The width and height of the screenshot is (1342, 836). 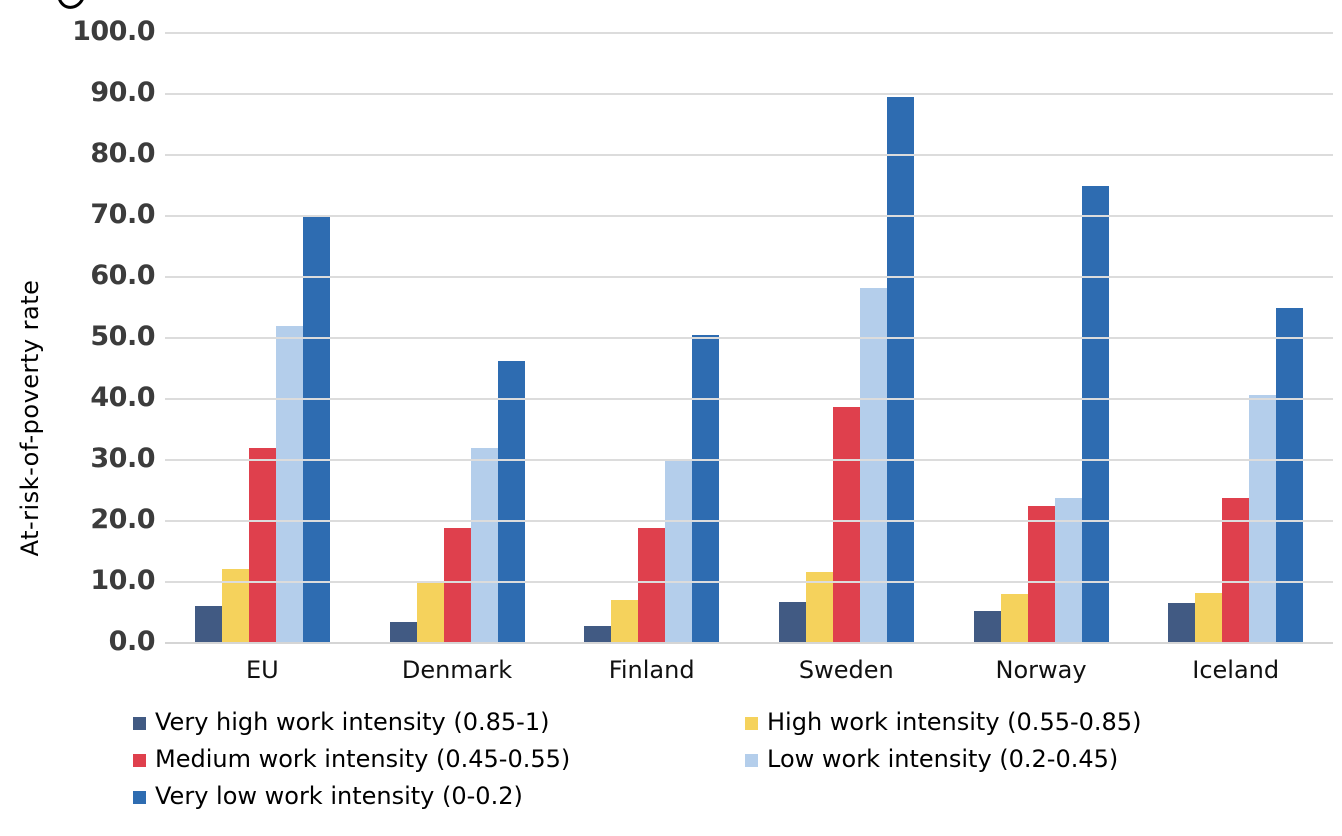 I want to click on y-tick-label: 0.0, so click(x=132, y=641).